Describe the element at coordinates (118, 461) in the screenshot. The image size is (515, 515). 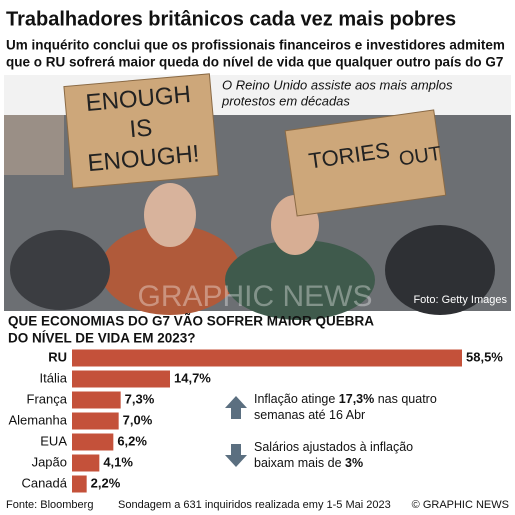
I see `value-label: 4,1%` at that location.